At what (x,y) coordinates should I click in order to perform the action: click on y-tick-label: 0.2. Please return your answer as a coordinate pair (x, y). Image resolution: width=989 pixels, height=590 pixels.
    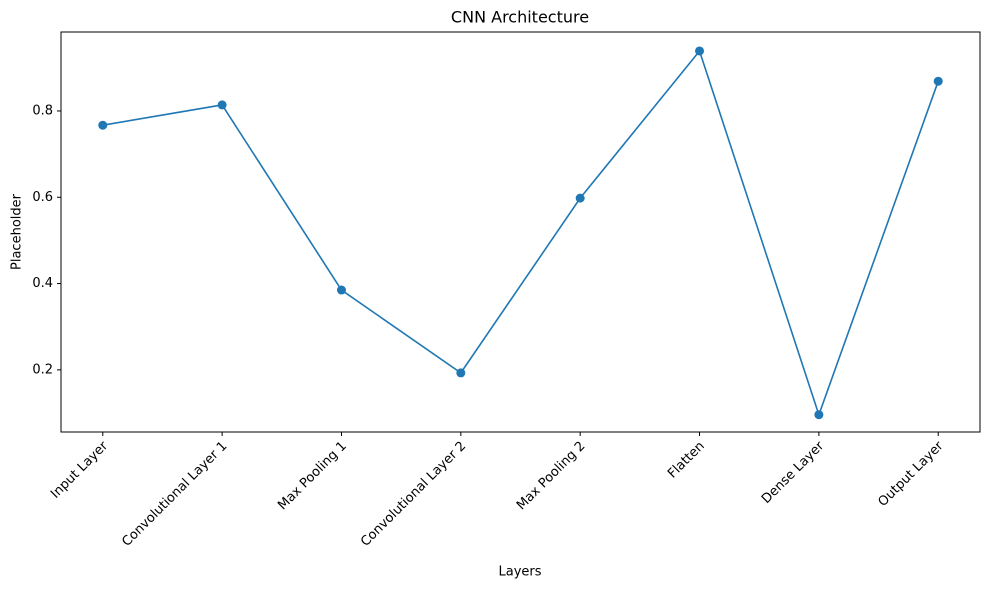
    Looking at the image, I should click on (42, 369).